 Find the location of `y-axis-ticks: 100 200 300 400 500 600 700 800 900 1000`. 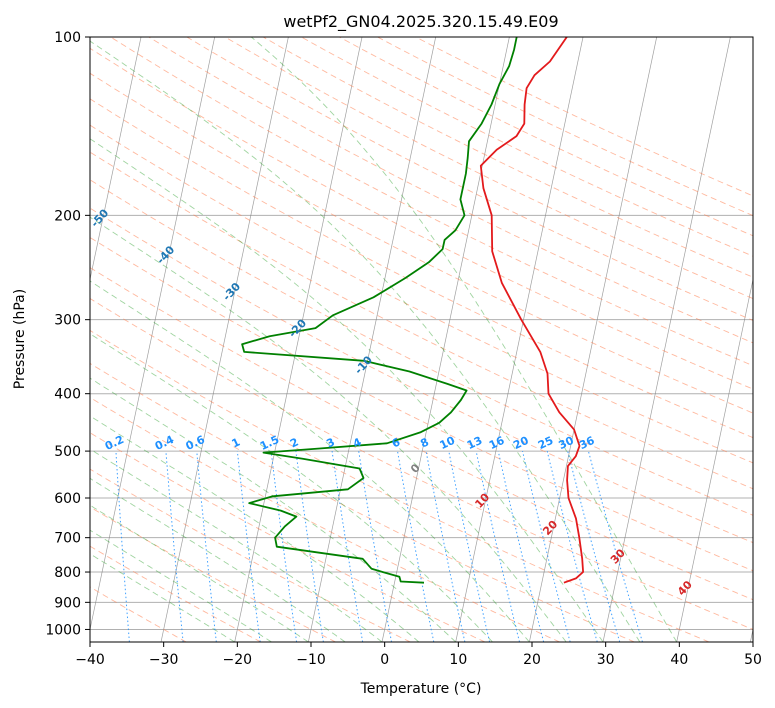

y-axis-ticks: 100 200 300 400 500 600 700 800 900 1000 is located at coordinates (67, 334).